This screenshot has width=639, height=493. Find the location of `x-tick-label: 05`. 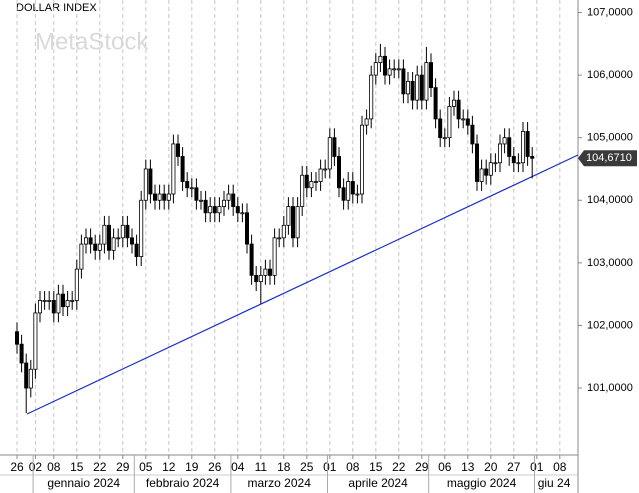

x-tick-label: 05 is located at coordinates (146, 467).